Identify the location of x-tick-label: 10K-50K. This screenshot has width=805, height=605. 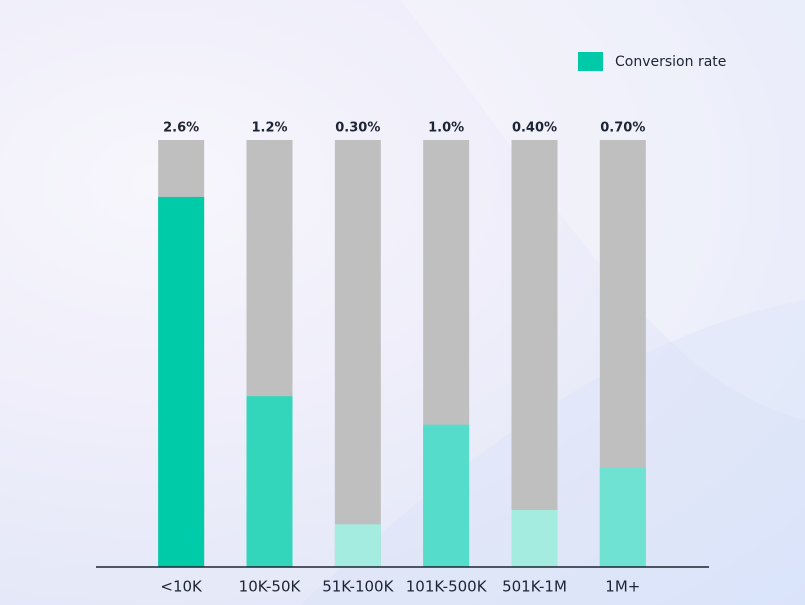
(270, 587).